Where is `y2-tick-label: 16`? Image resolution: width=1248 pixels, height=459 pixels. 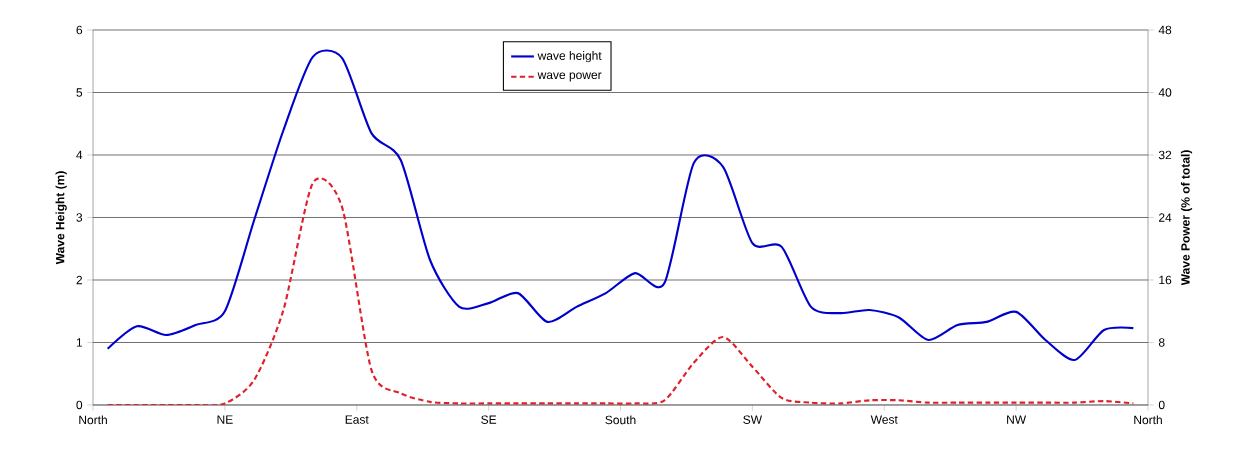 y2-tick-label: 16 is located at coordinates (1165, 280).